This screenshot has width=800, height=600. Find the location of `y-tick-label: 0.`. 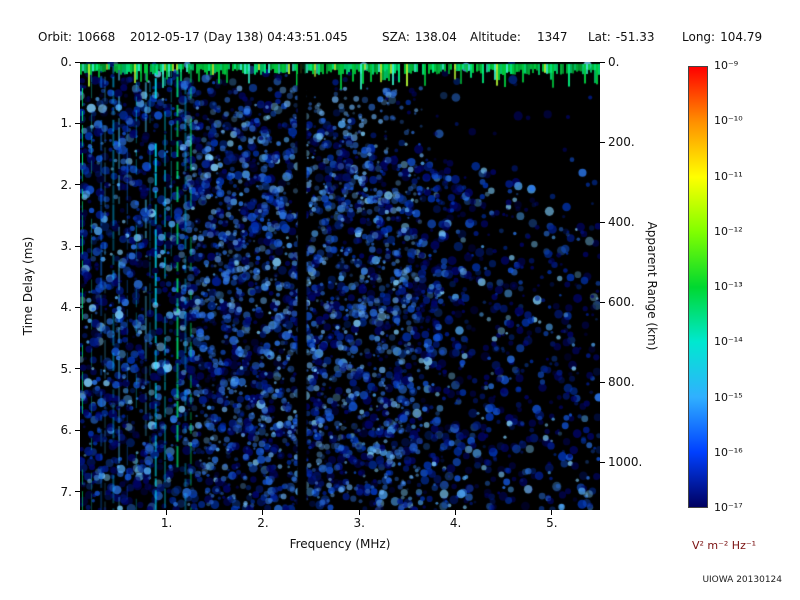

y-tick-label: 0. is located at coordinates (66, 62).